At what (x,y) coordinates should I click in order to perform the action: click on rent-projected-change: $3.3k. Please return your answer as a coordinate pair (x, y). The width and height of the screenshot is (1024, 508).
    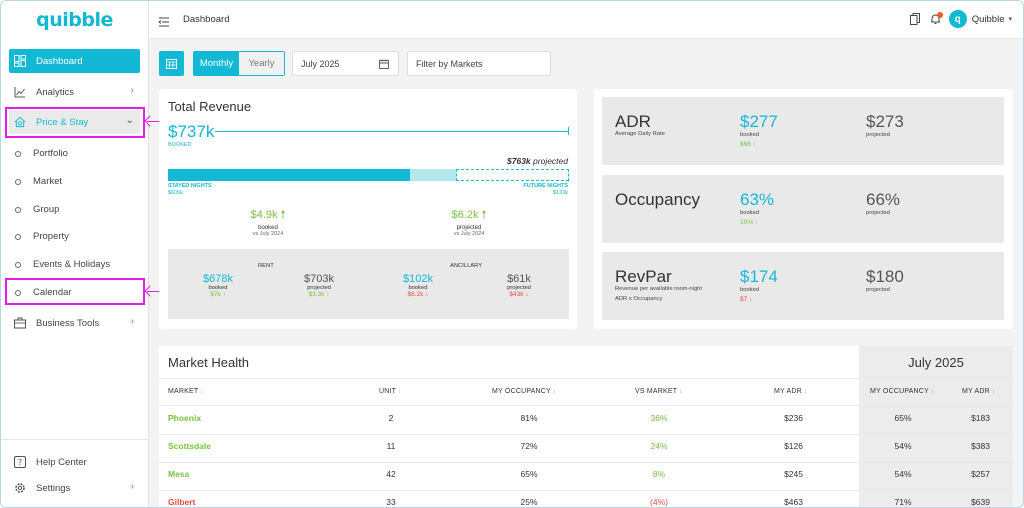
    Looking at the image, I should click on (316, 294).